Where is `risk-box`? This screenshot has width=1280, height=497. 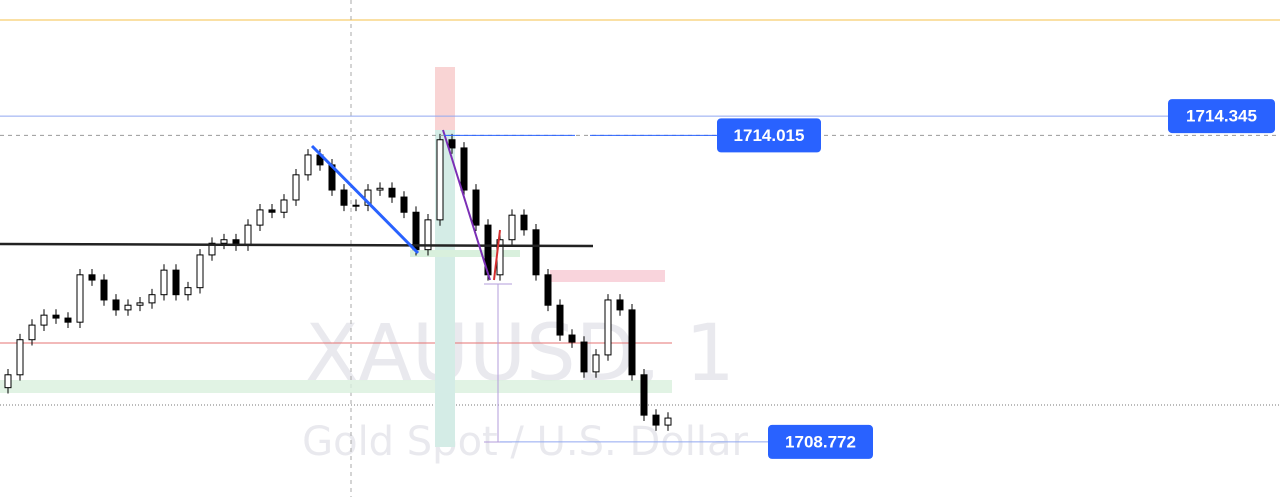
risk-box is located at coordinates (445, 98).